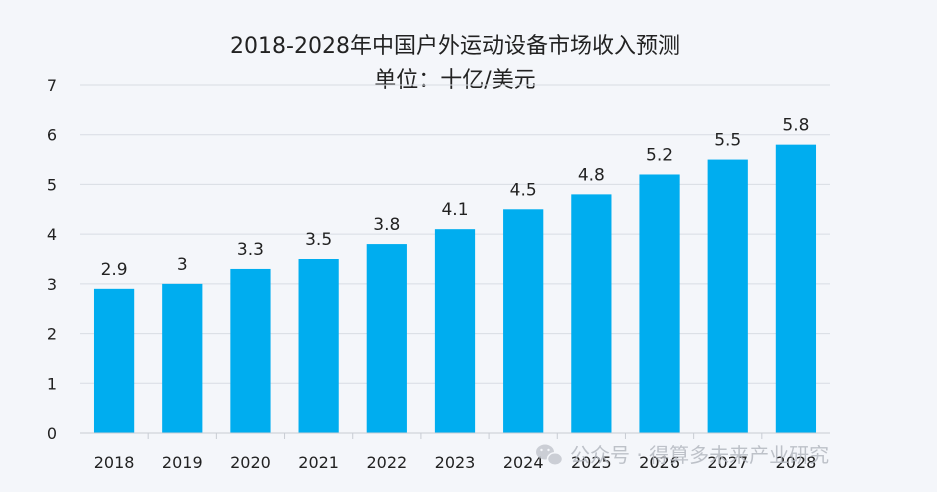 The width and height of the screenshot is (937, 492). Describe the element at coordinates (250, 462) in the screenshot. I see `x-tick-label: 2020` at that location.